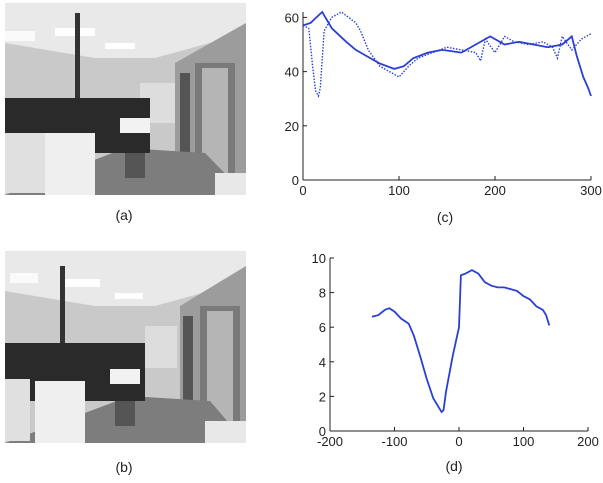  Describe the element at coordinates (292, 17) in the screenshot. I see `y-tick-label: 60` at that location.